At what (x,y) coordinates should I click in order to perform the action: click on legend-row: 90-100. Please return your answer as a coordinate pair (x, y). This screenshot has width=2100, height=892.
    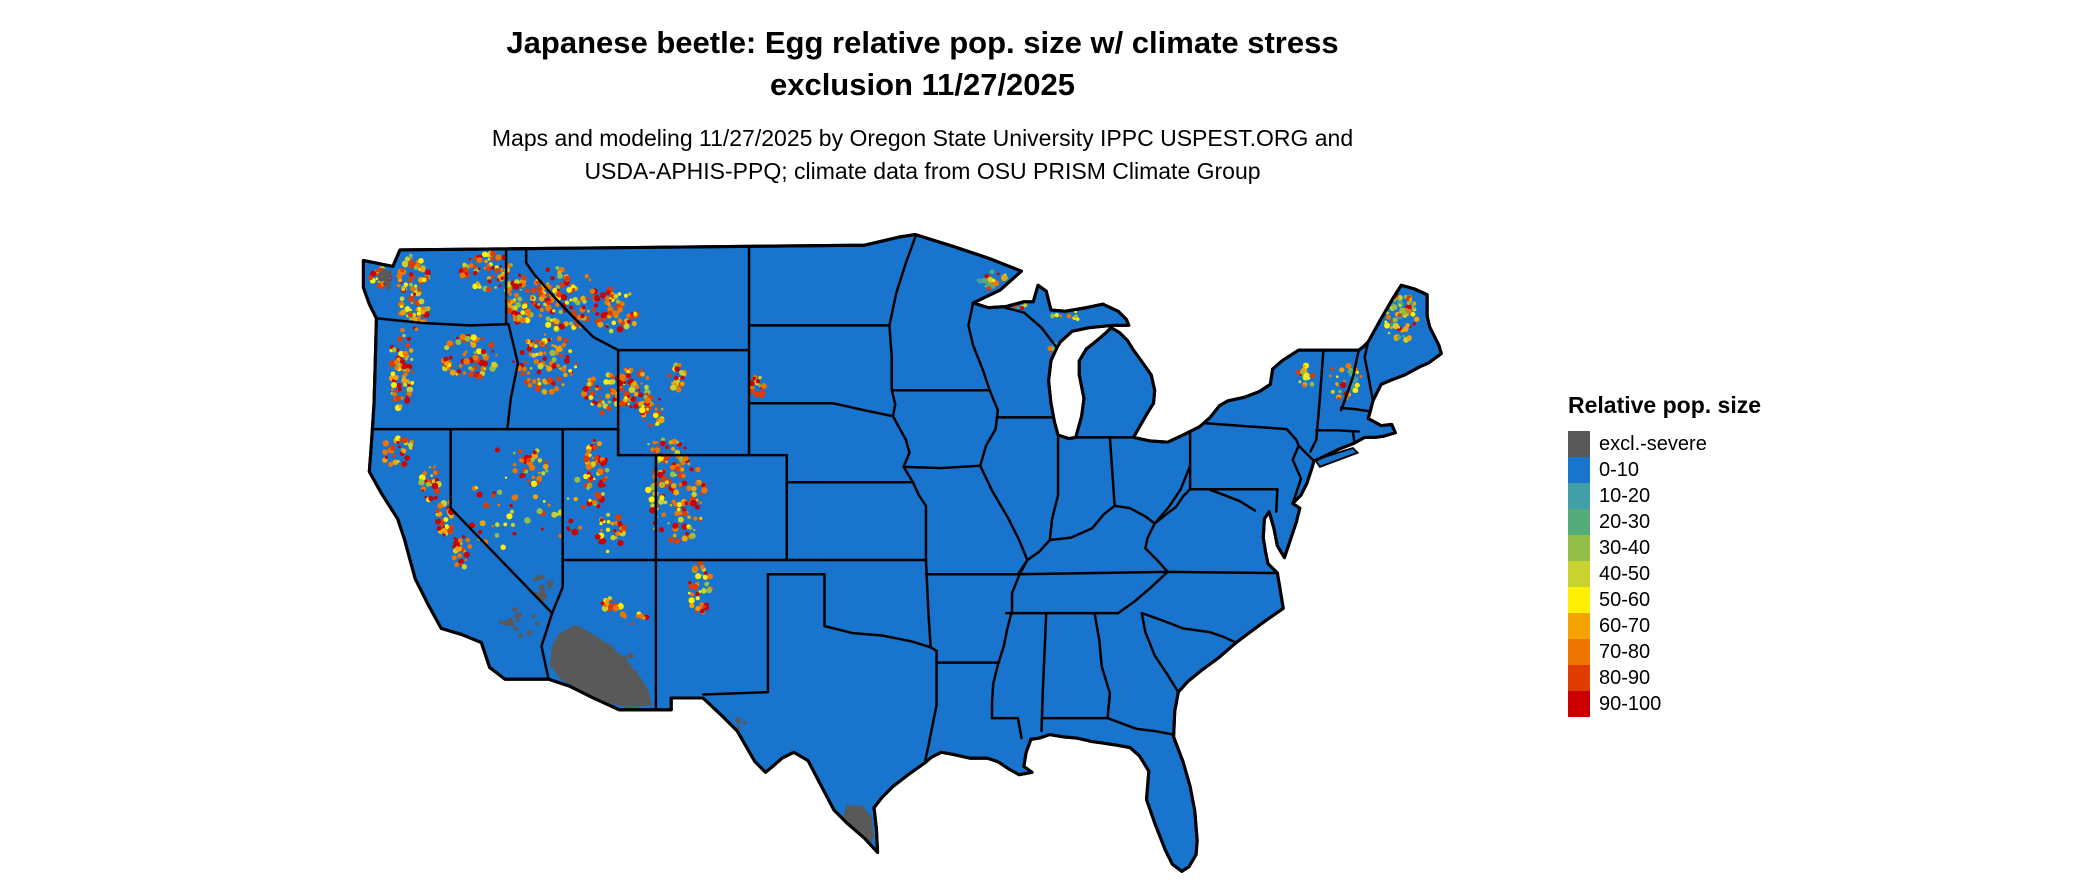
    Looking at the image, I should click on (1664, 704).